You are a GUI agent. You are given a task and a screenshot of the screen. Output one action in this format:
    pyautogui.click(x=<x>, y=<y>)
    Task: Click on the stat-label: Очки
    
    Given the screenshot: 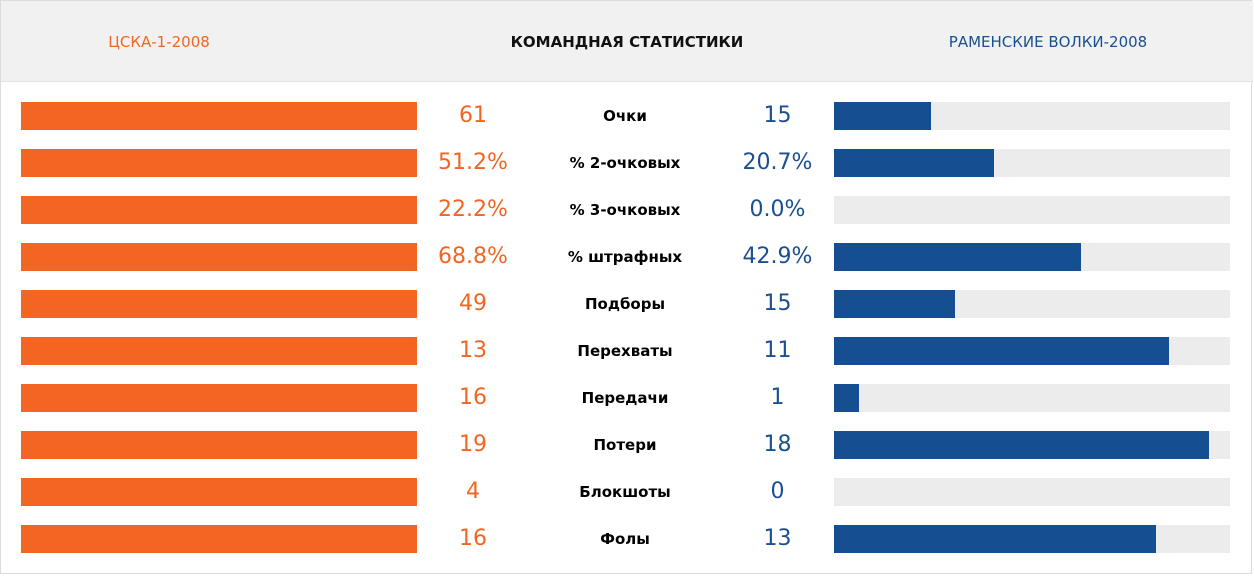 What is the action you would take?
    pyautogui.click(x=625, y=116)
    